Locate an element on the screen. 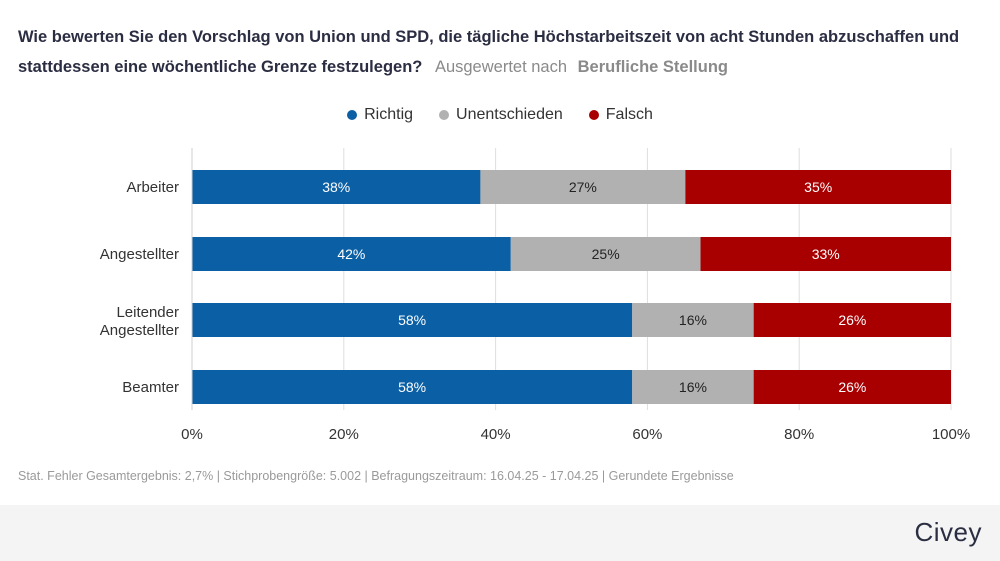 The image size is (1000, 561). legend-label: Unentschieden is located at coordinates (509, 114).